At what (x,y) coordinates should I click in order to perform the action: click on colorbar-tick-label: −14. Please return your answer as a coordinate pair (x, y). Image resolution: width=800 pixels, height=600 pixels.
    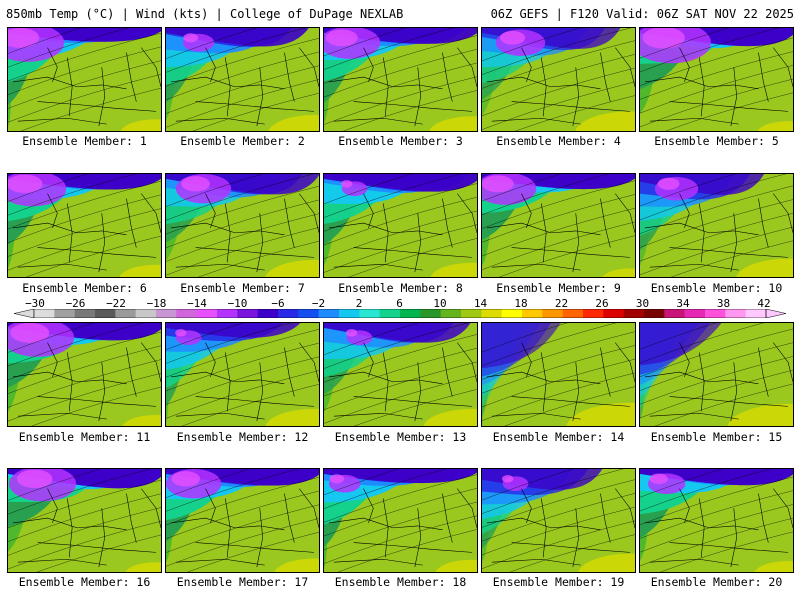
    Looking at the image, I should click on (197, 303).